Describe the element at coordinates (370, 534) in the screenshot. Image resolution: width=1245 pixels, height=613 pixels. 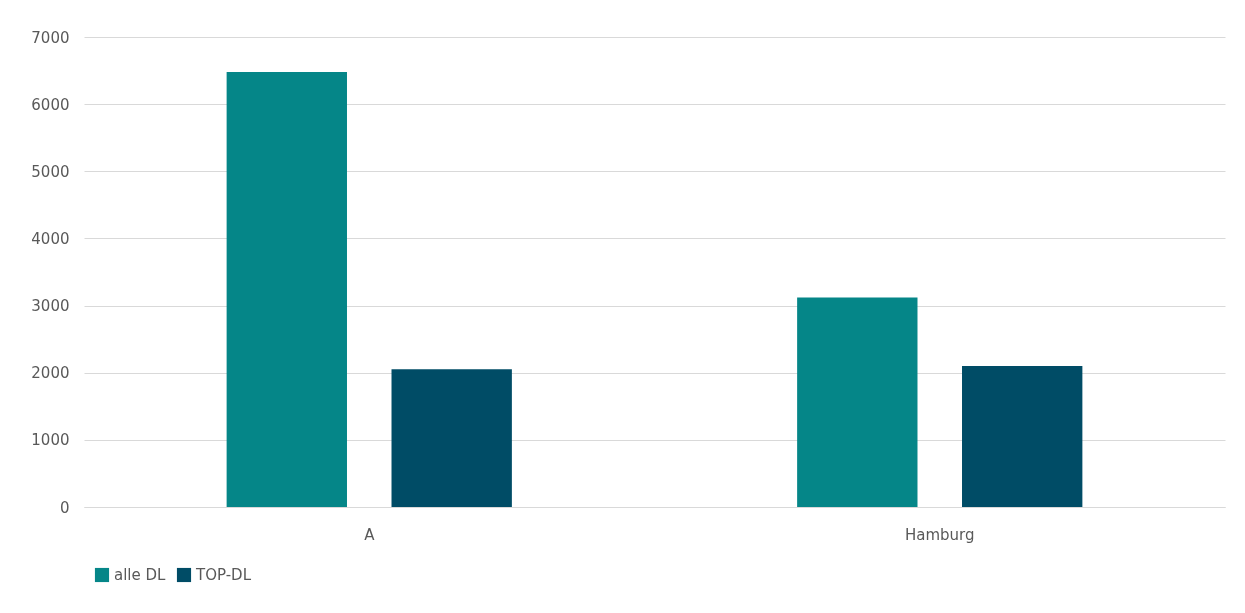
I see `x-tick-label: A` at that location.